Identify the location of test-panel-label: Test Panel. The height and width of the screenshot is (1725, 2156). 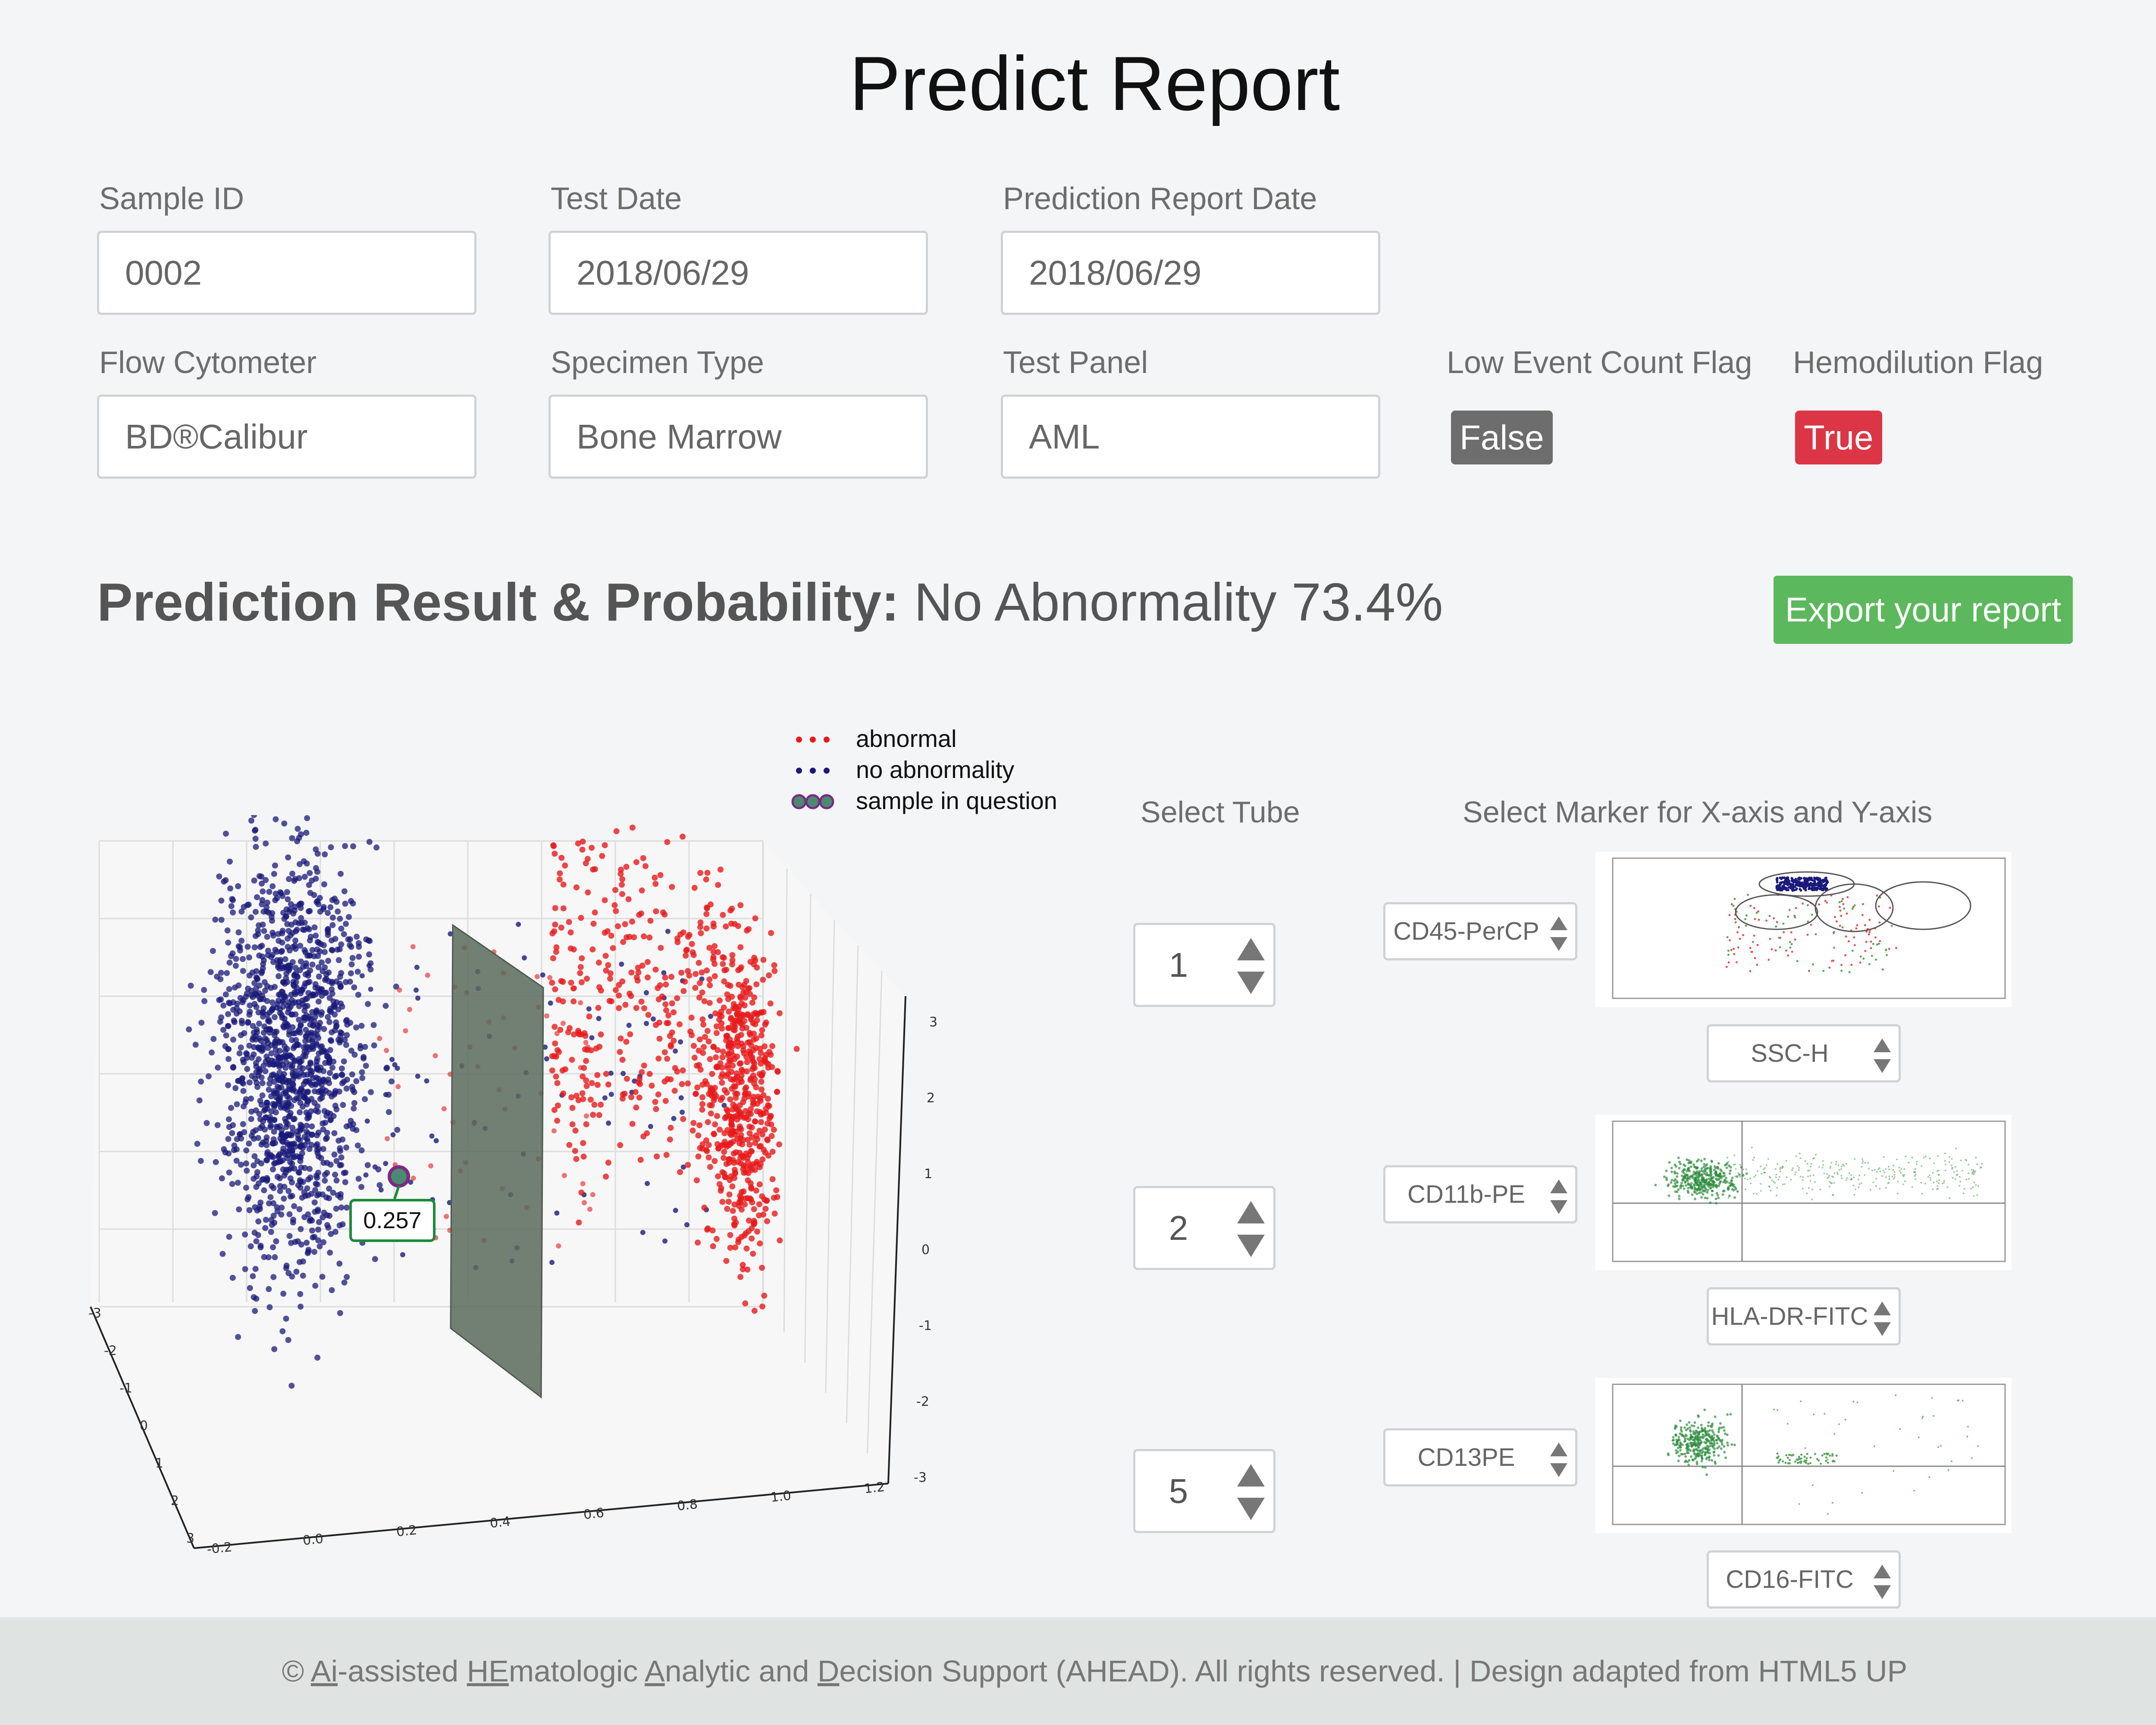
(1075, 363).